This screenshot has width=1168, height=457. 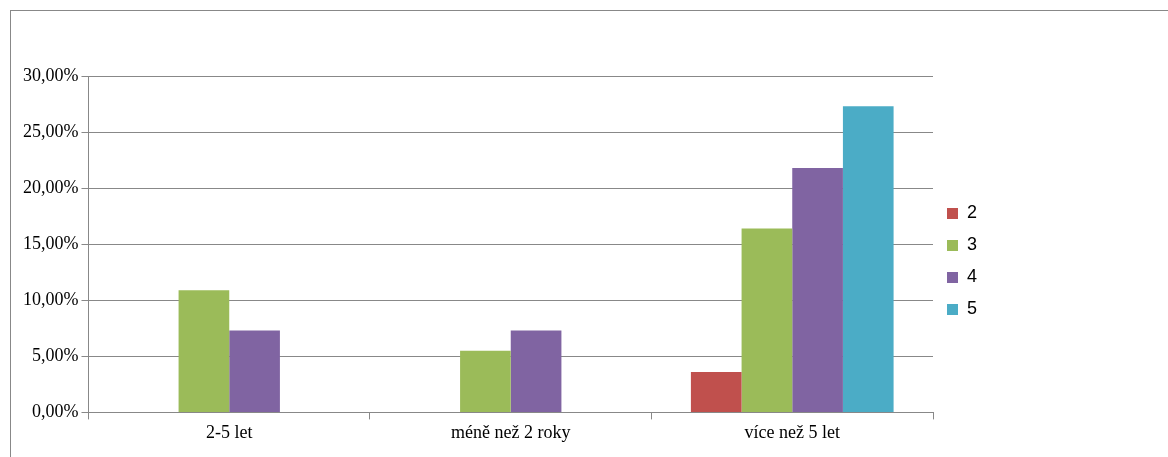 What do you see at coordinates (229, 431) in the screenshot?
I see `x-tick-label: 2-5 let` at bounding box center [229, 431].